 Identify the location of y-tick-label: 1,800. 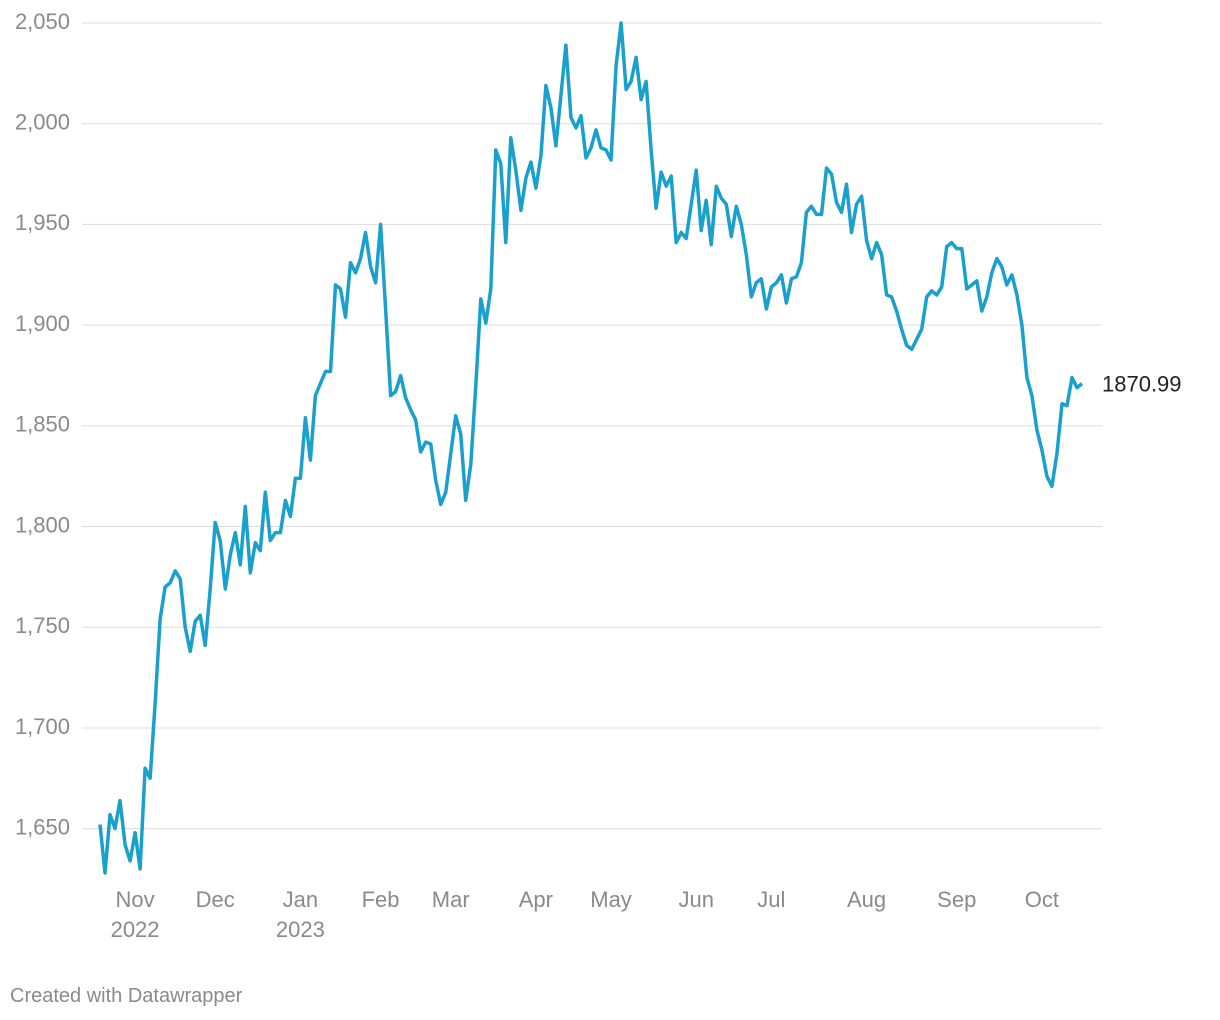
(42, 524).